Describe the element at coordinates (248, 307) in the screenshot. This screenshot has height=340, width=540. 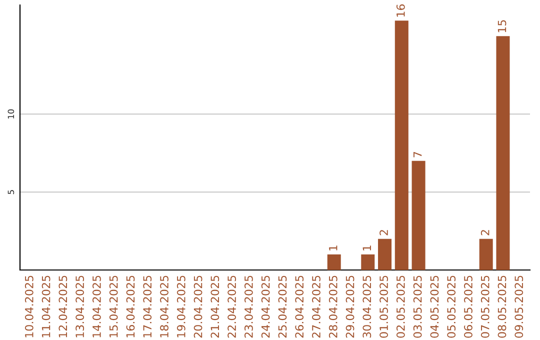
I see `x-tick-label: 23.04.2025` at that location.